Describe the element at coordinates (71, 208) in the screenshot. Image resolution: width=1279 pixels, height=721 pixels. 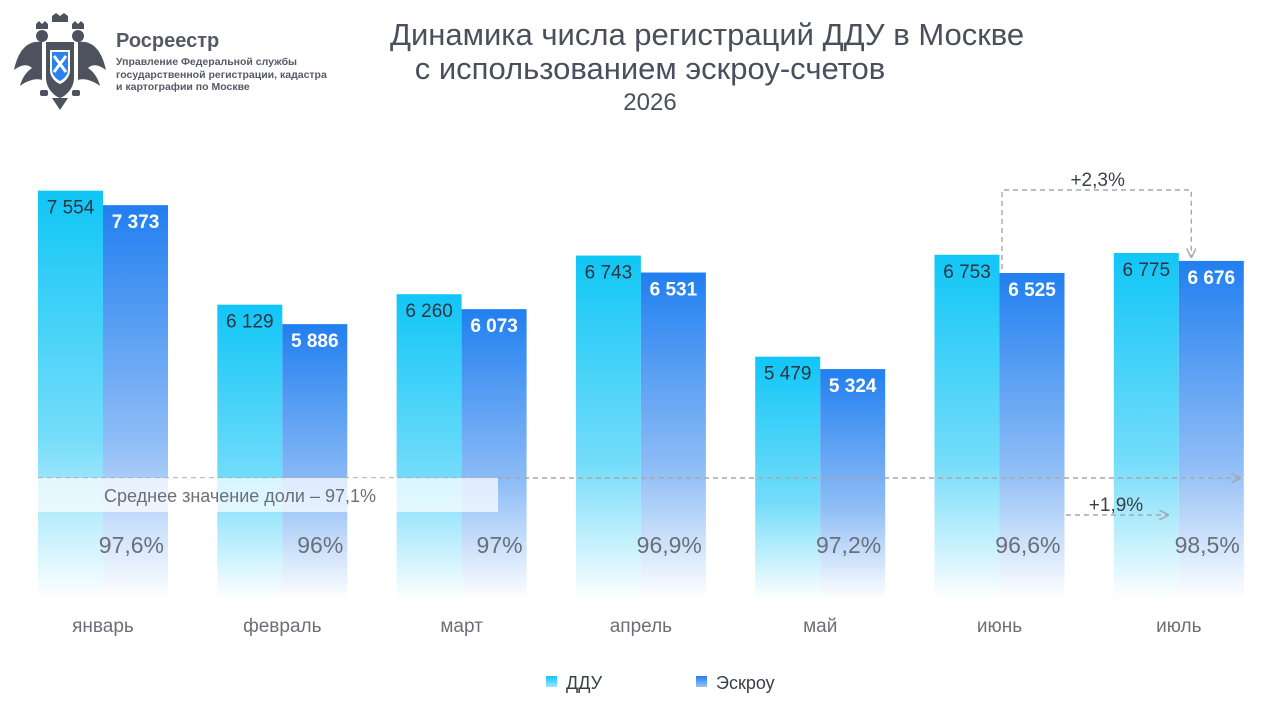
I see `data-label-ddu-0: 7 554` at that location.